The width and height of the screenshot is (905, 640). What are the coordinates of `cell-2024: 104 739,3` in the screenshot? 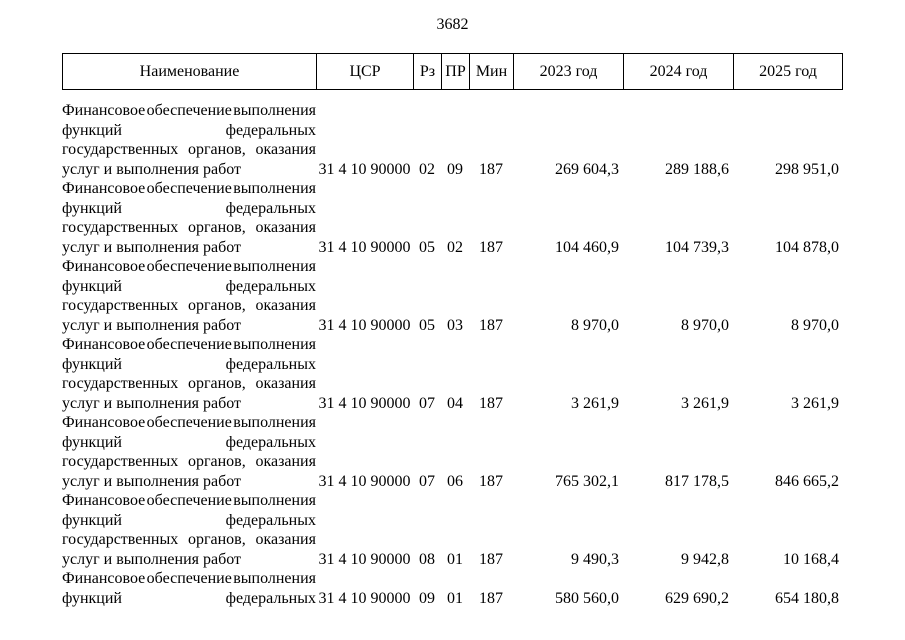 It's located at (697, 247).